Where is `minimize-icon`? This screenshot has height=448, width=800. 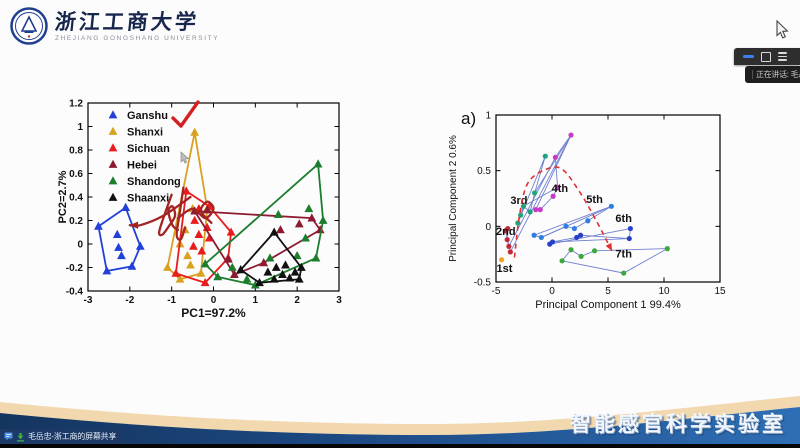 minimize-icon is located at coordinates (748, 56).